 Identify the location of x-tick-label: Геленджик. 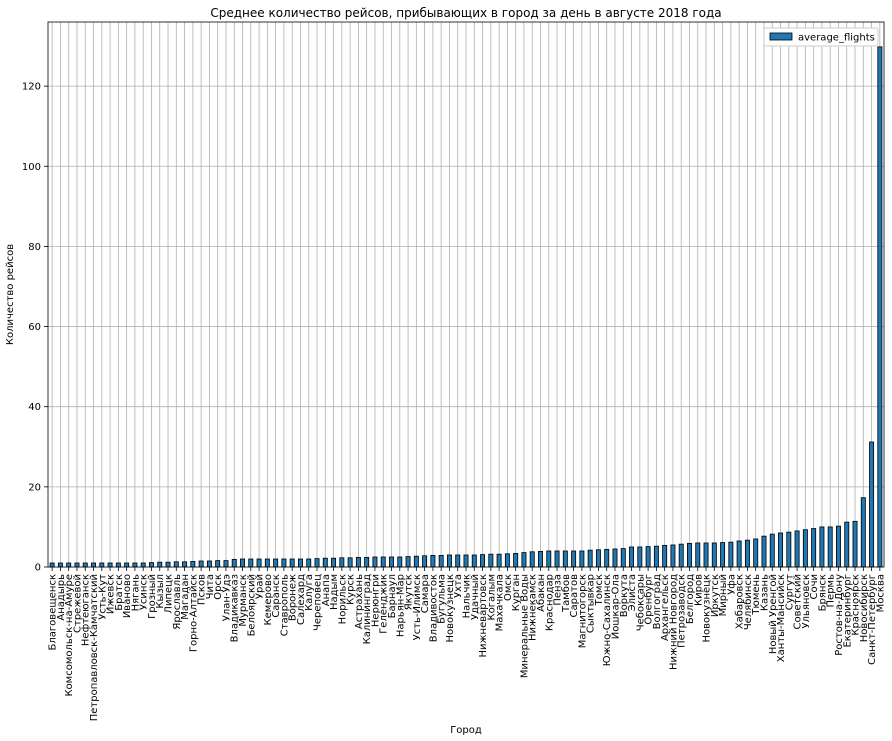
(384, 604).